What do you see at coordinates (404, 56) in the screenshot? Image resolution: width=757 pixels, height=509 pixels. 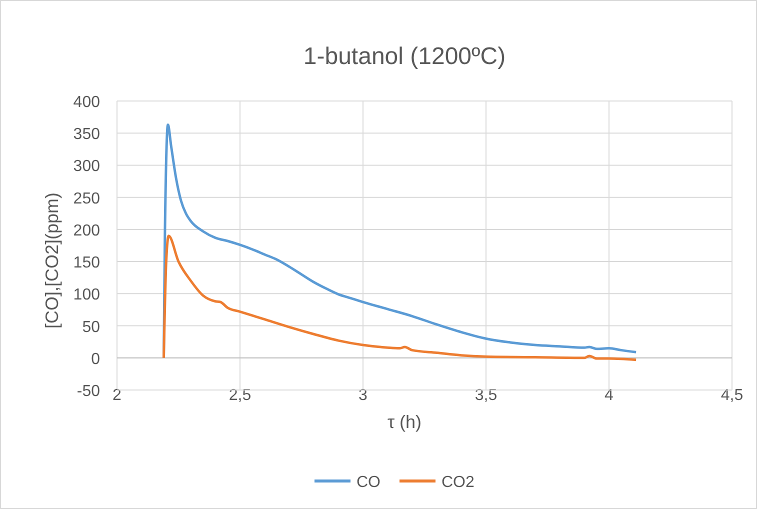 I see `chart-title: 1-butanol (1200ºC)` at bounding box center [404, 56].